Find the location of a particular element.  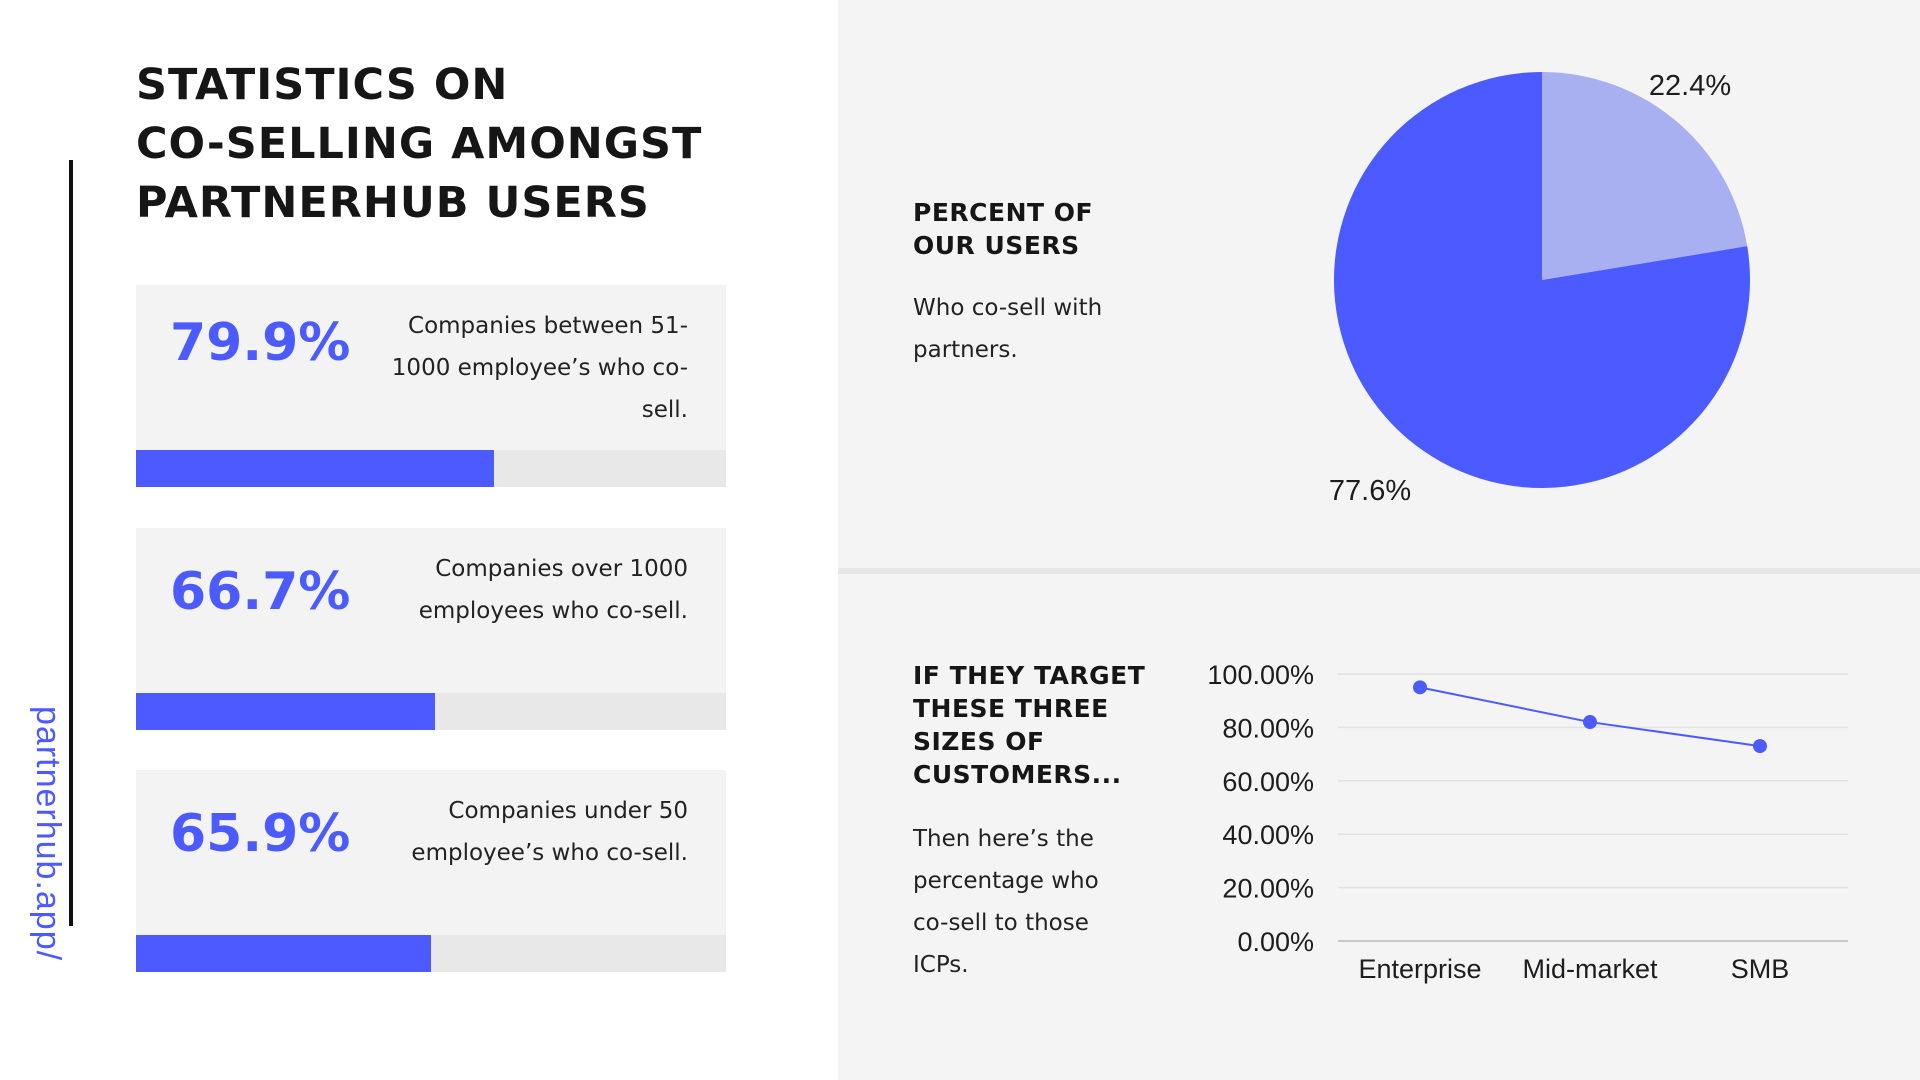

section-divider is located at coordinates (1379, 571).